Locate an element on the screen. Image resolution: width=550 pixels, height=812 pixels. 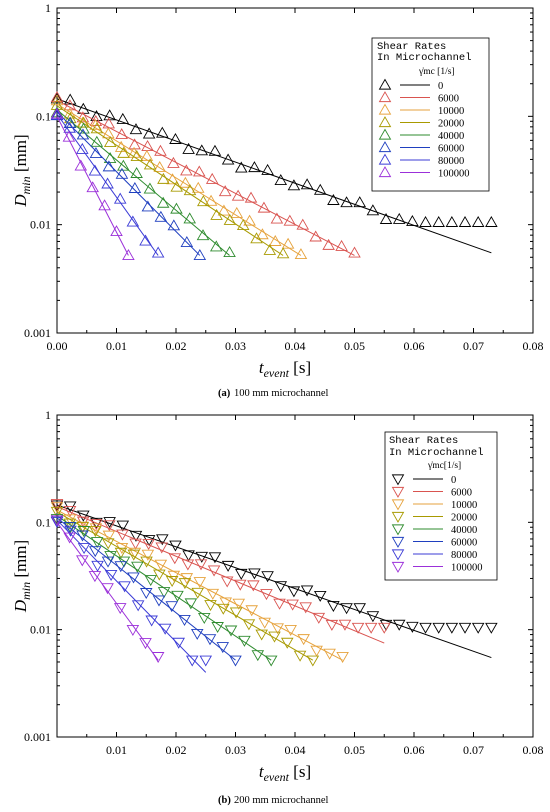
legend-title-line-2: In Microchannel is located at coordinates (436, 453).